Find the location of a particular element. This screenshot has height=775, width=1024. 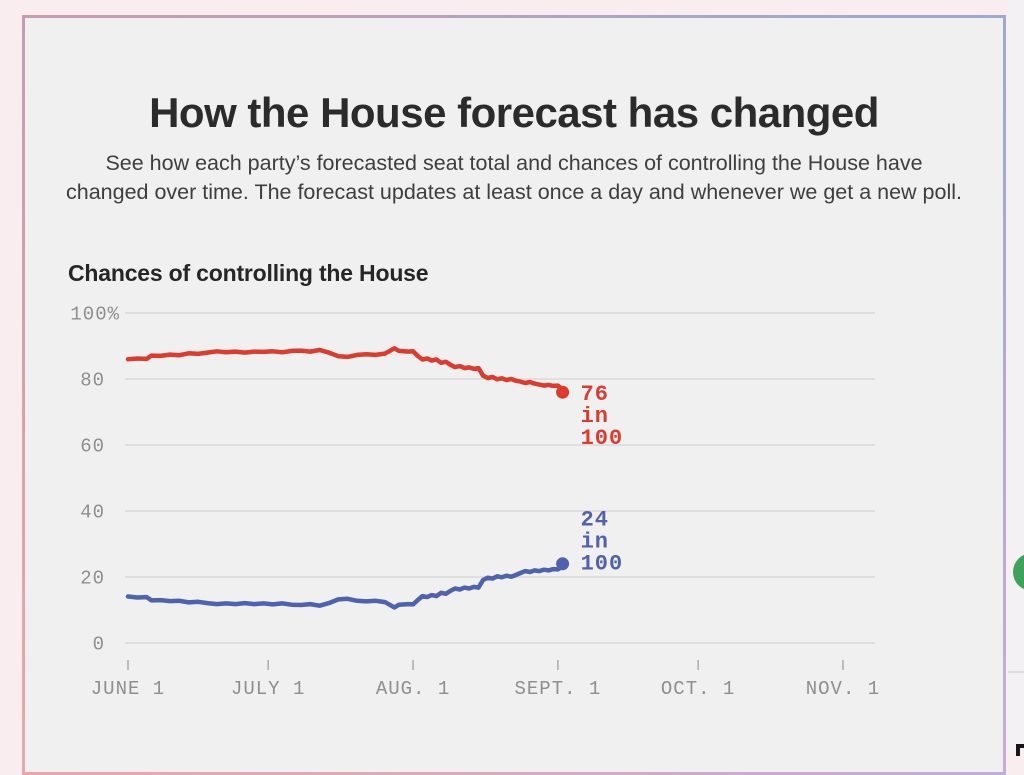

neighbor-black-corner-fragment is located at coordinates (1020, 750).